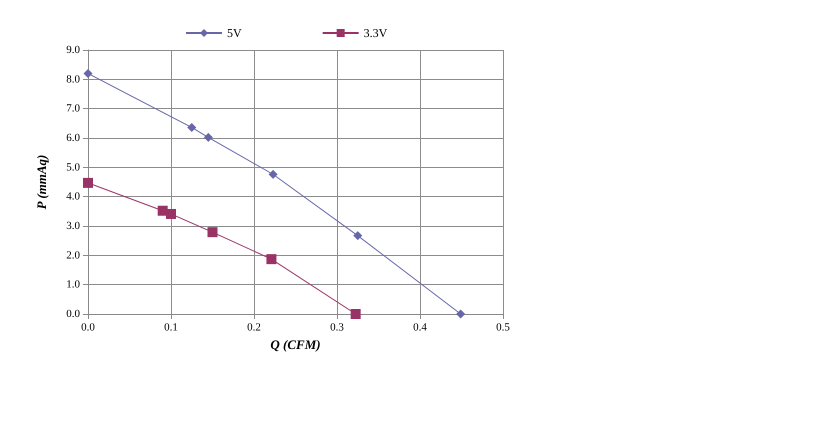 Image resolution: width=824 pixels, height=431 pixels. I want to click on y-tick-label: 2.0, so click(73, 255).